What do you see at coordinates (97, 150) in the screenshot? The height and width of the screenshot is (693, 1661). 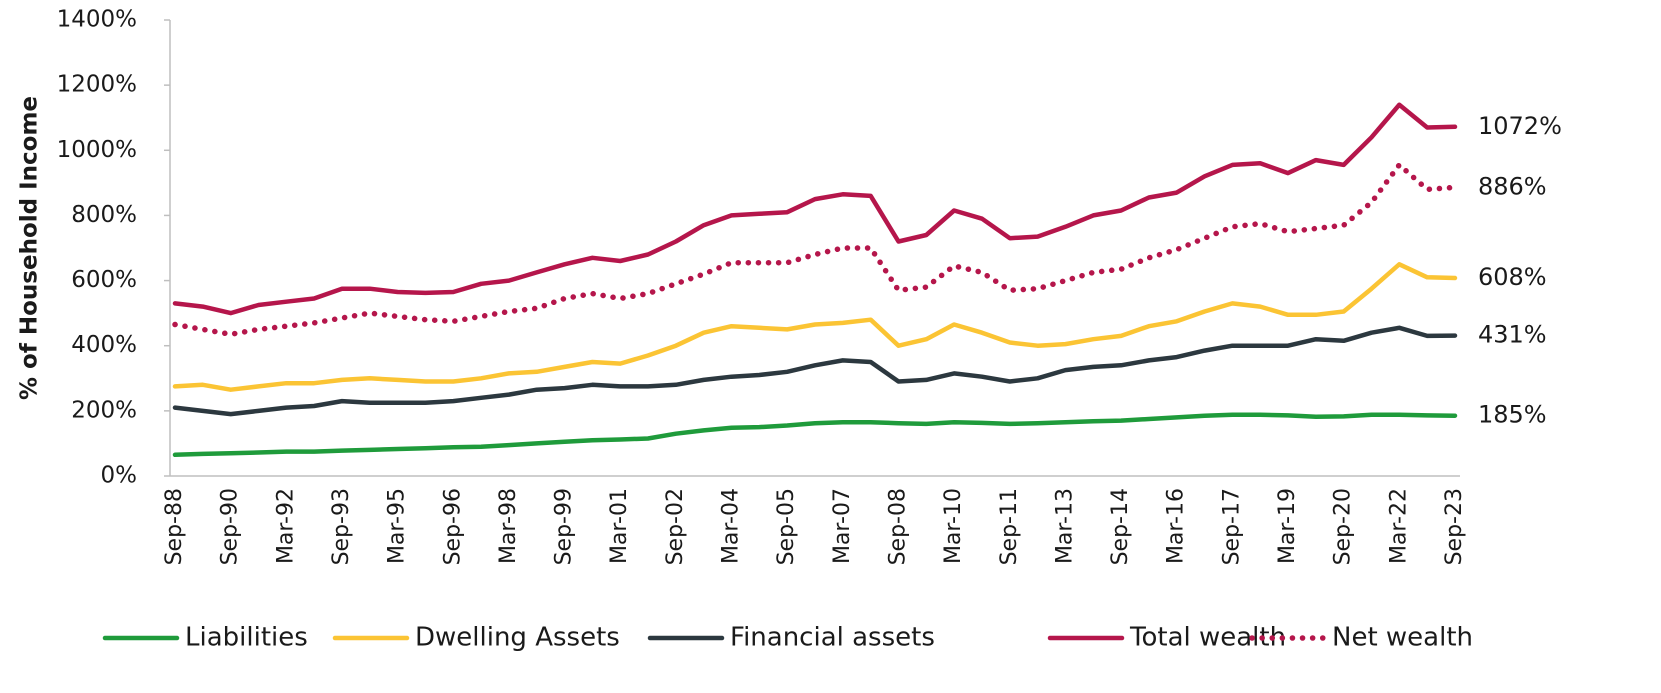 I see `y-tick-label: 1000%` at bounding box center [97, 150].